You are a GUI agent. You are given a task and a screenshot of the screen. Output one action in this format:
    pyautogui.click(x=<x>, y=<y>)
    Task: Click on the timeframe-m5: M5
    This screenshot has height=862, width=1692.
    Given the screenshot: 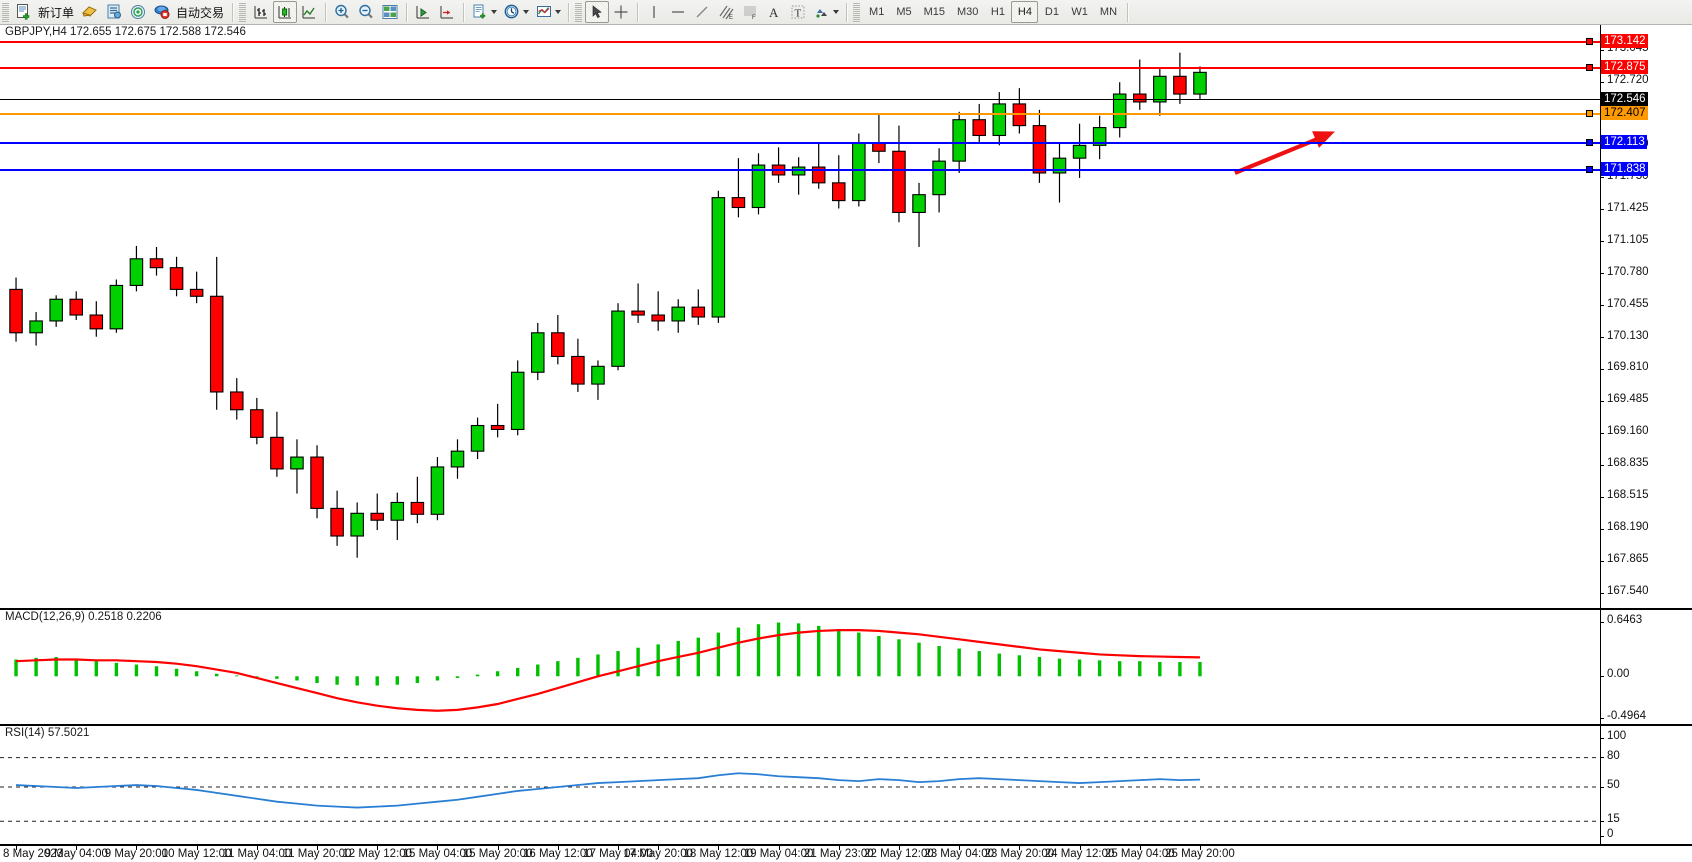 What is the action you would take?
    pyautogui.click(x=904, y=12)
    